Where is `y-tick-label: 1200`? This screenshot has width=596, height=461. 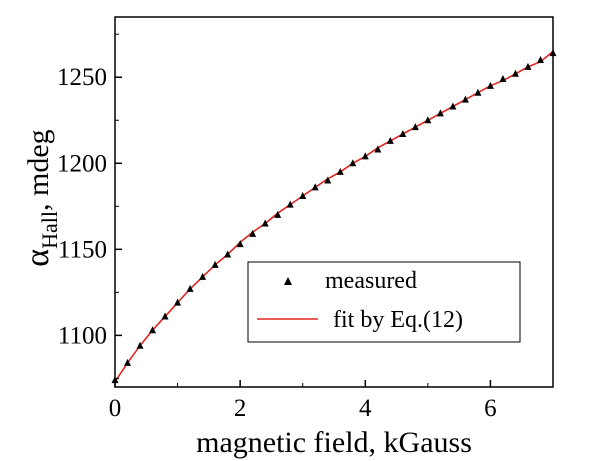
y-tick-label: 1200 is located at coordinates (82, 163).